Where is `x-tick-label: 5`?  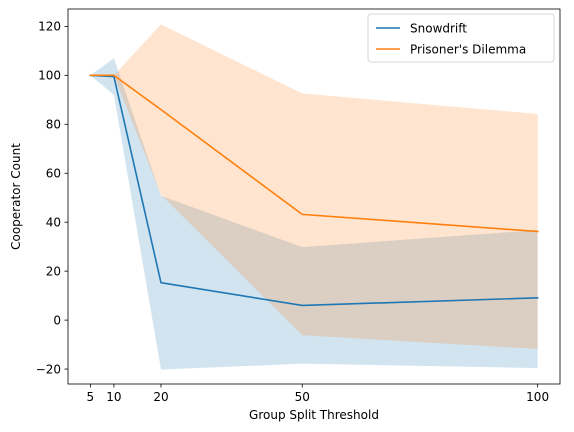
x-tick-label: 5 is located at coordinates (91, 397).